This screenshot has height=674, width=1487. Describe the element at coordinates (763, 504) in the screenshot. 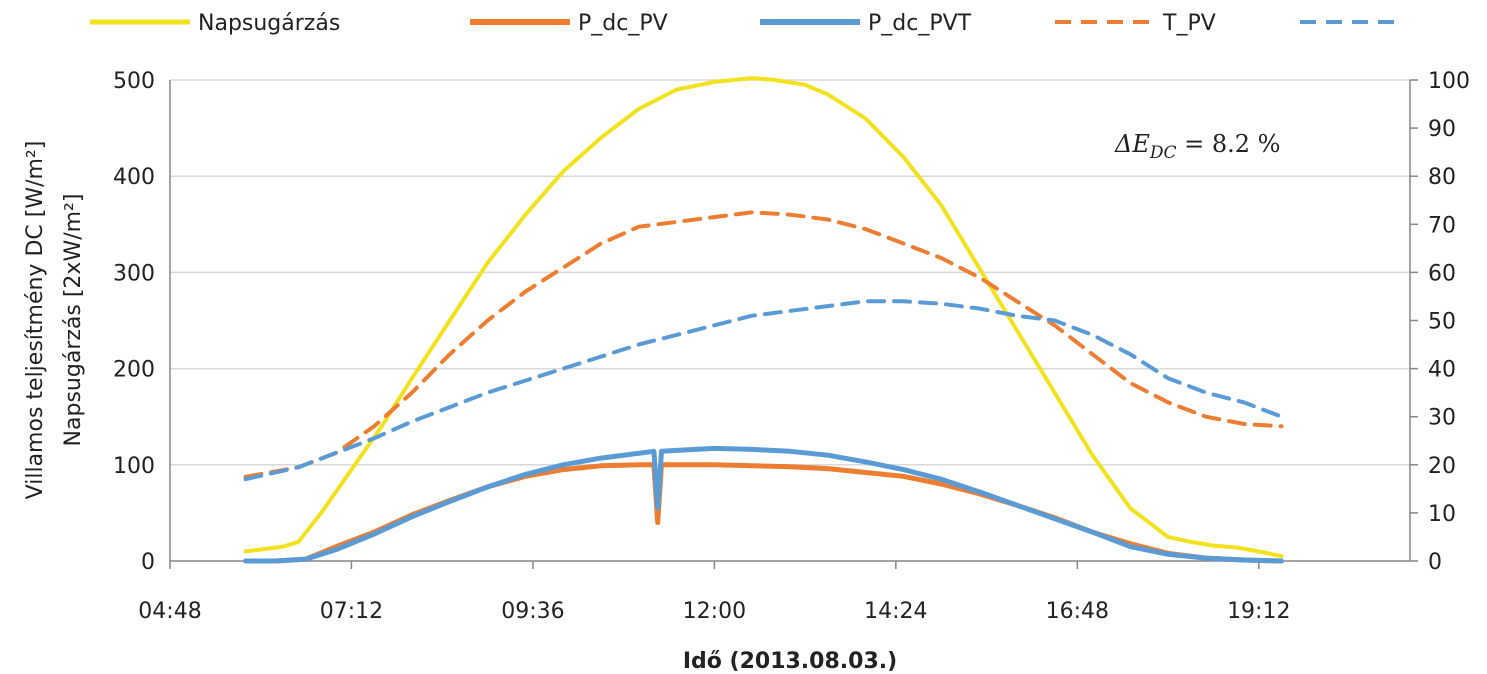

I see `series-line` at that location.